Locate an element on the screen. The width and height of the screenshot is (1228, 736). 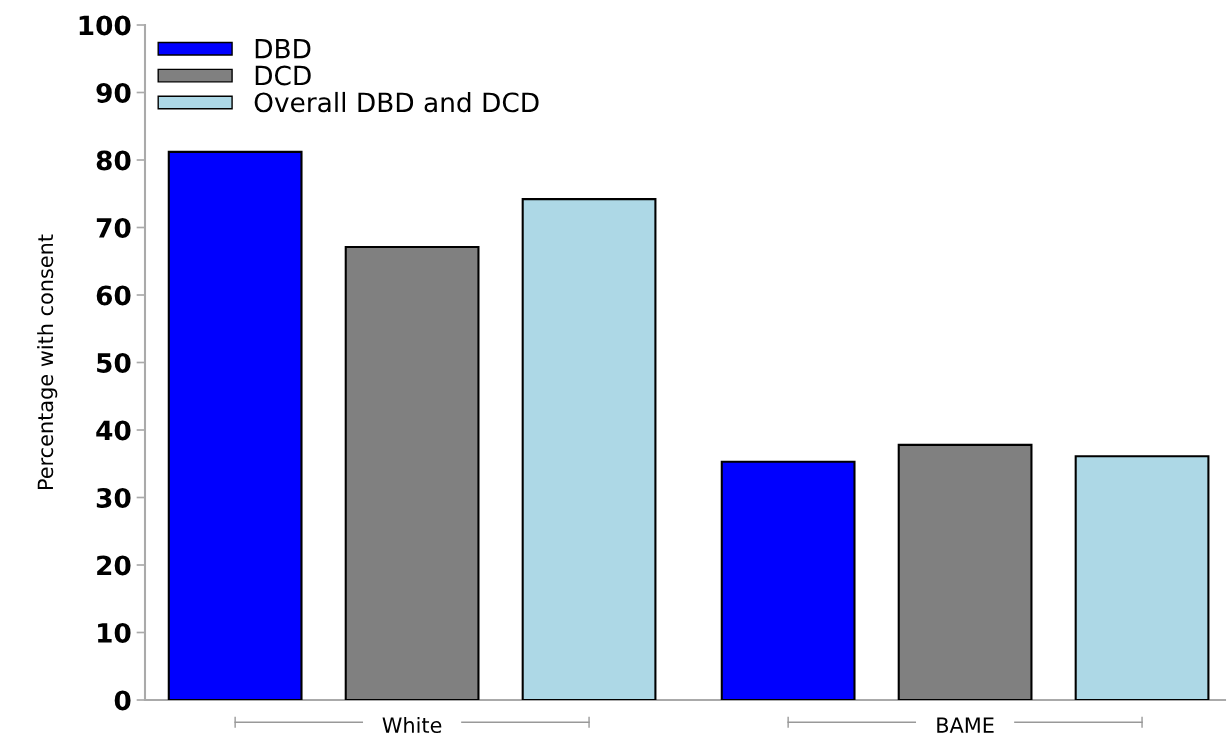
x-tick-label: BAME is located at coordinates (965, 725).